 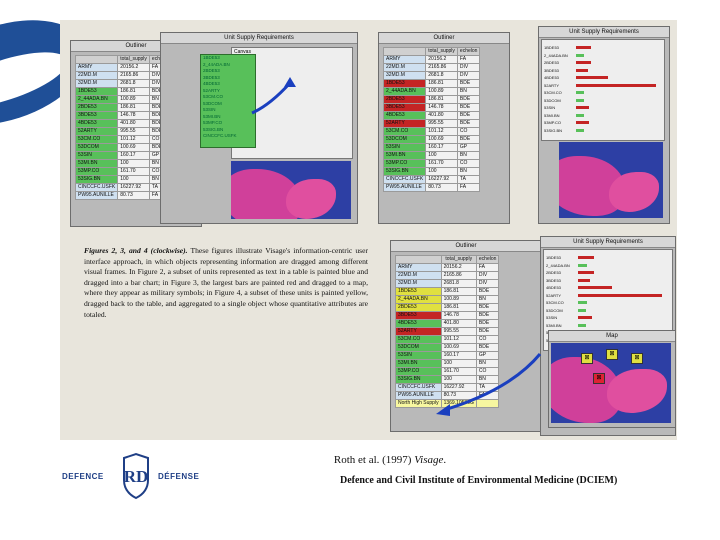 I want to click on list-item: 53MI.BN, so click(x=212, y=116).